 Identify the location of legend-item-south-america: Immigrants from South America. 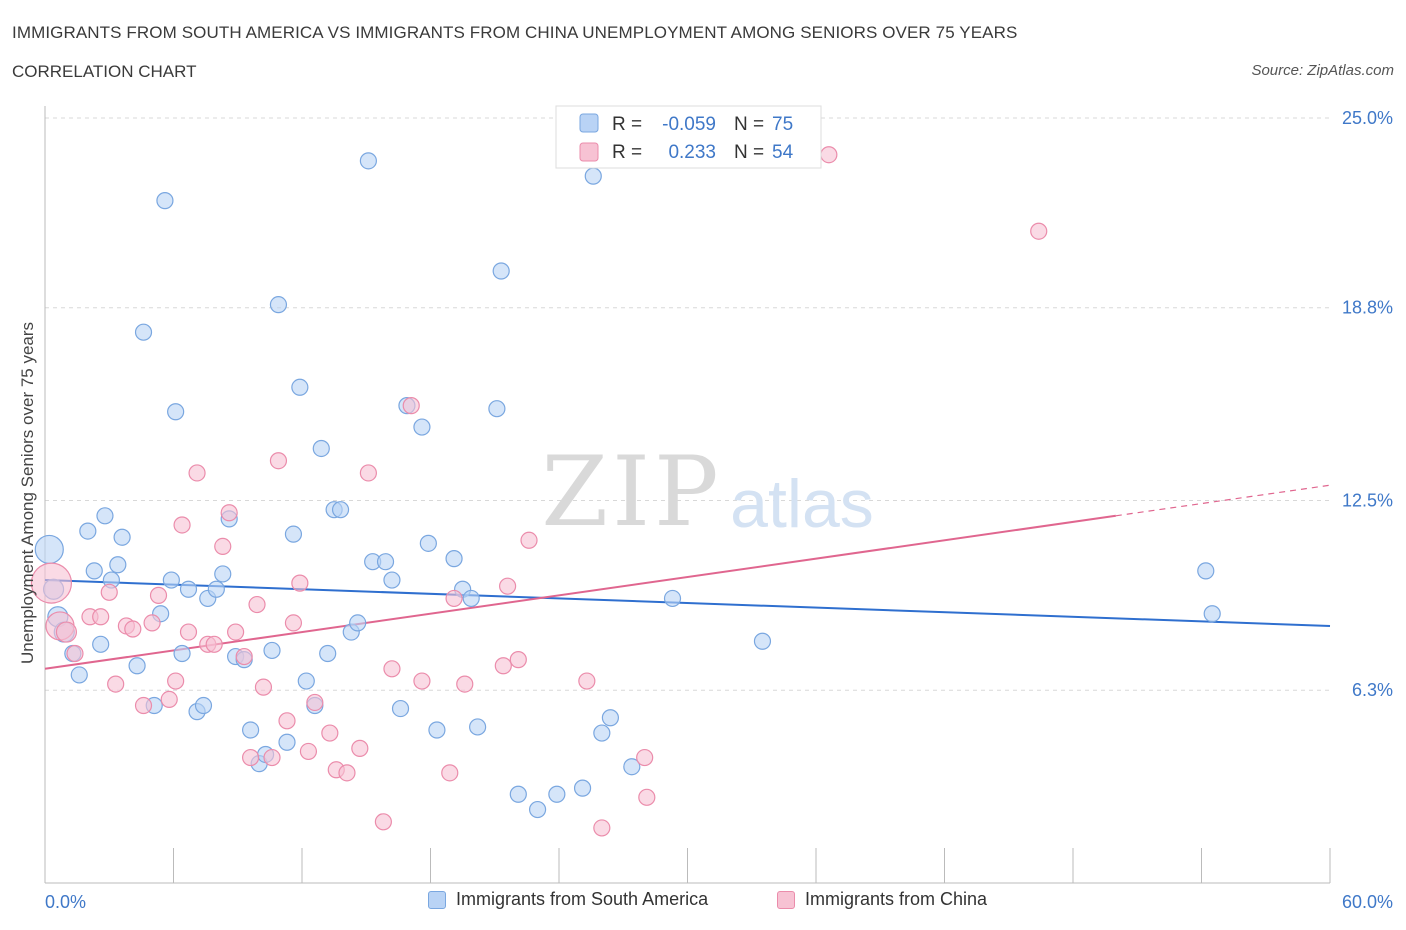
(568, 899).